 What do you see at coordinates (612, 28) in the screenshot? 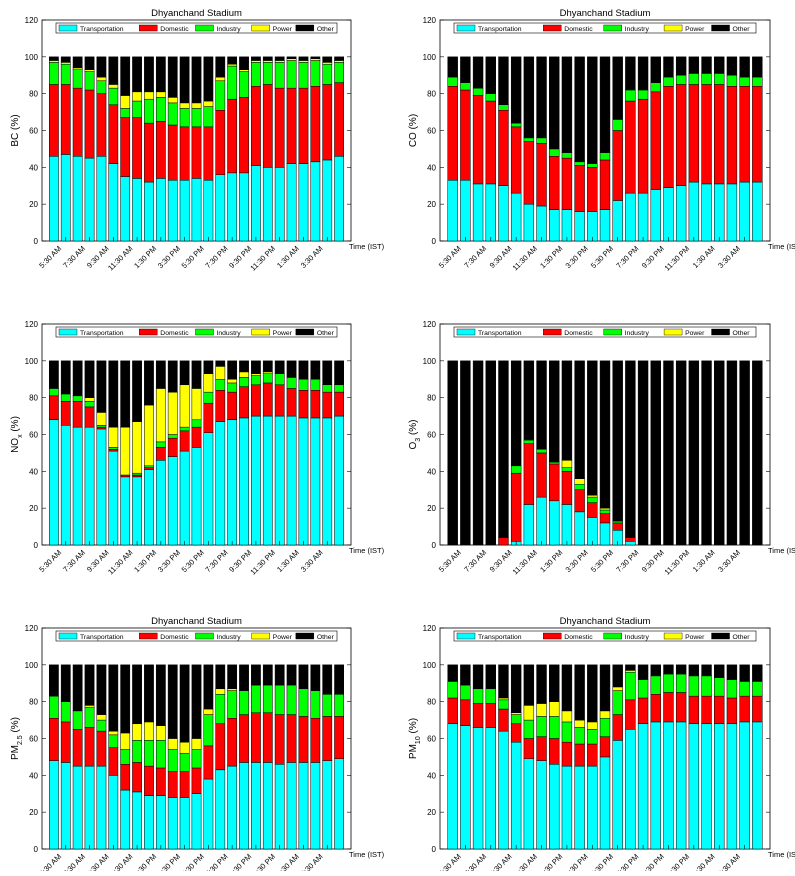
I see `legend-swatch-industry` at bounding box center [612, 28].